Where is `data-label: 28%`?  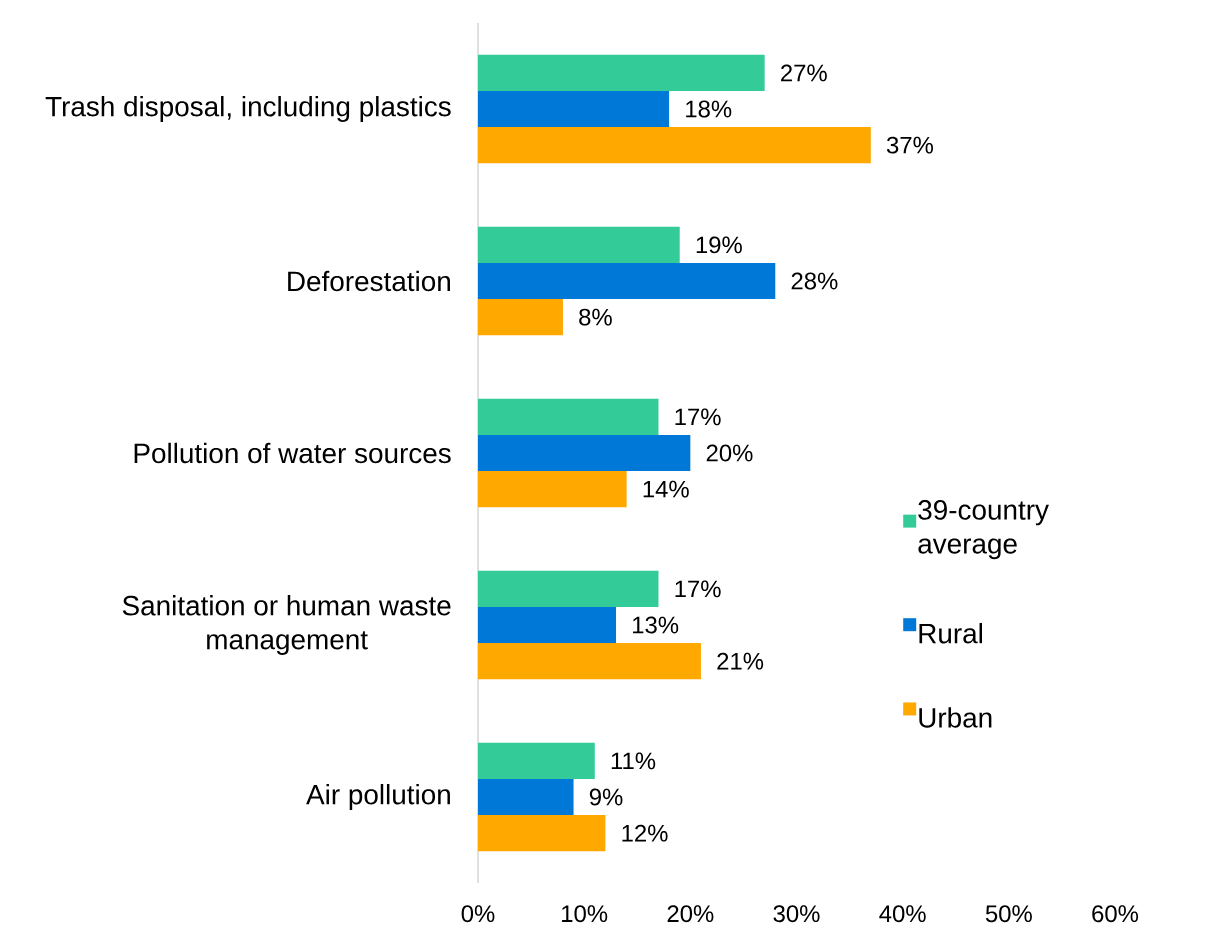
data-label: 28% is located at coordinates (814, 281).